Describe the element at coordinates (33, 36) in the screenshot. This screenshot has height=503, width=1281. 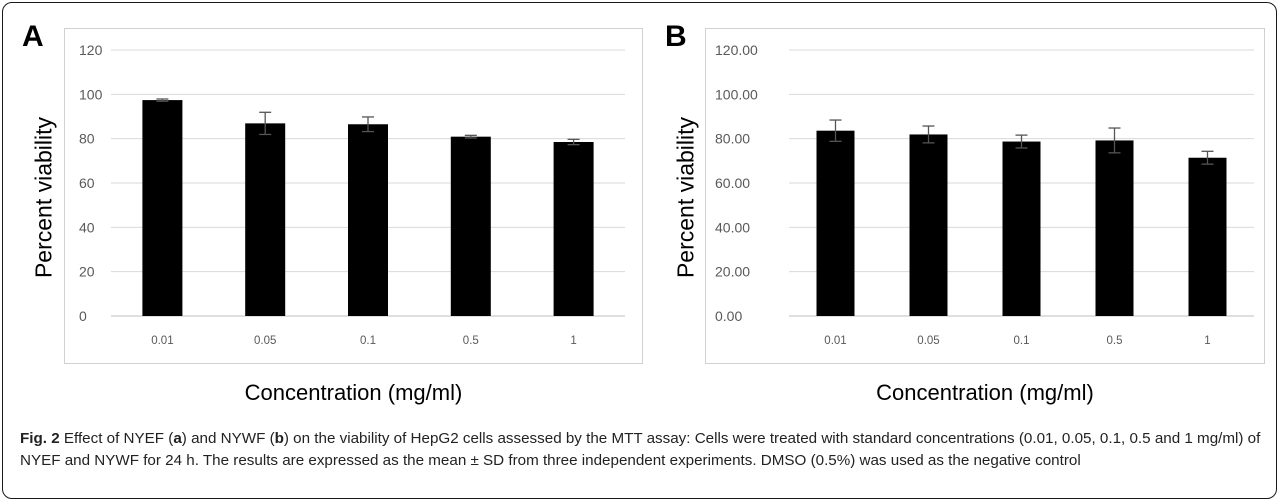
I see `panel-a-letter: A` at that location.